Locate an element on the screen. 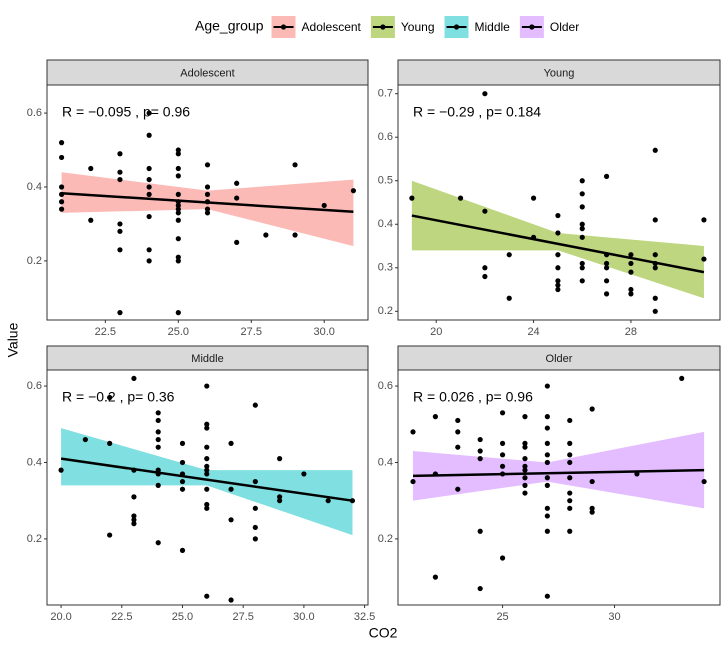 This screenshot has width=726, height=649. strip-label: Middle is located at coordinates (207, 359).